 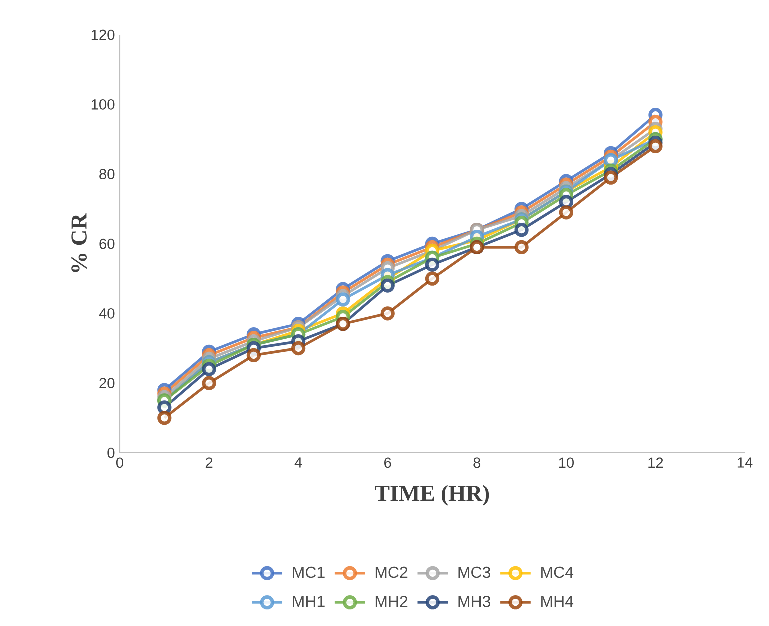 I want to click on x-tick-label: 6, so click(x=388, y=463).